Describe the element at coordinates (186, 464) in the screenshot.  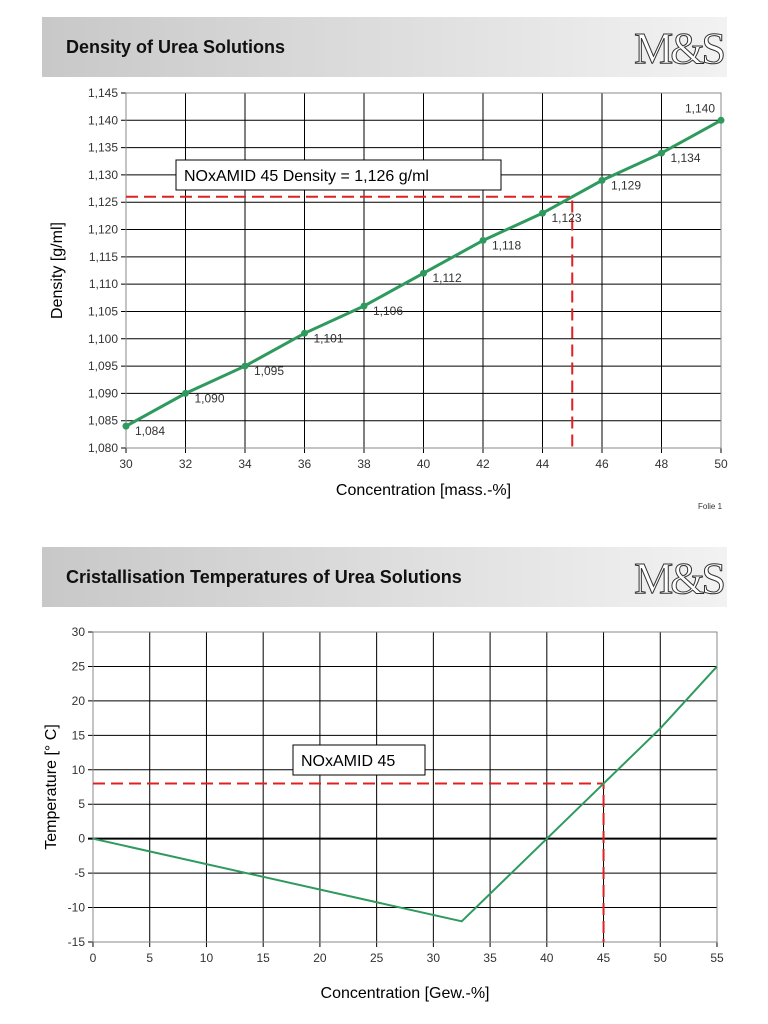
I see `x-tick-label: 32` at that location.